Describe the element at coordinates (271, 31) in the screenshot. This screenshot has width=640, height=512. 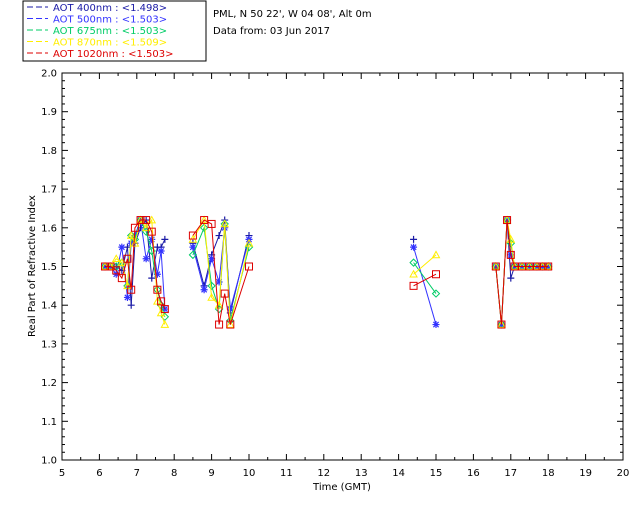
I see `date-label: Data from: 03 Jun 2017` at that location.